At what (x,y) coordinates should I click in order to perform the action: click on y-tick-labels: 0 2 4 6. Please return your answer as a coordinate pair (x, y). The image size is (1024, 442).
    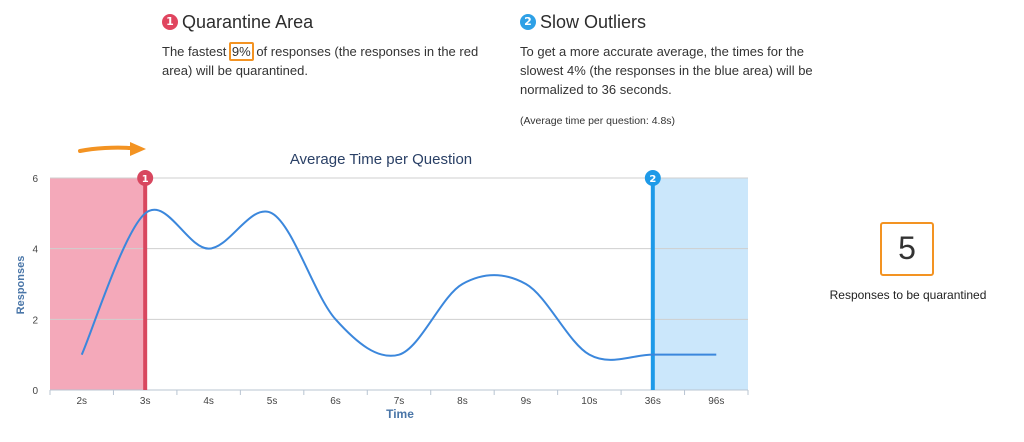
    Looking at the image, I should click on (35, 285).